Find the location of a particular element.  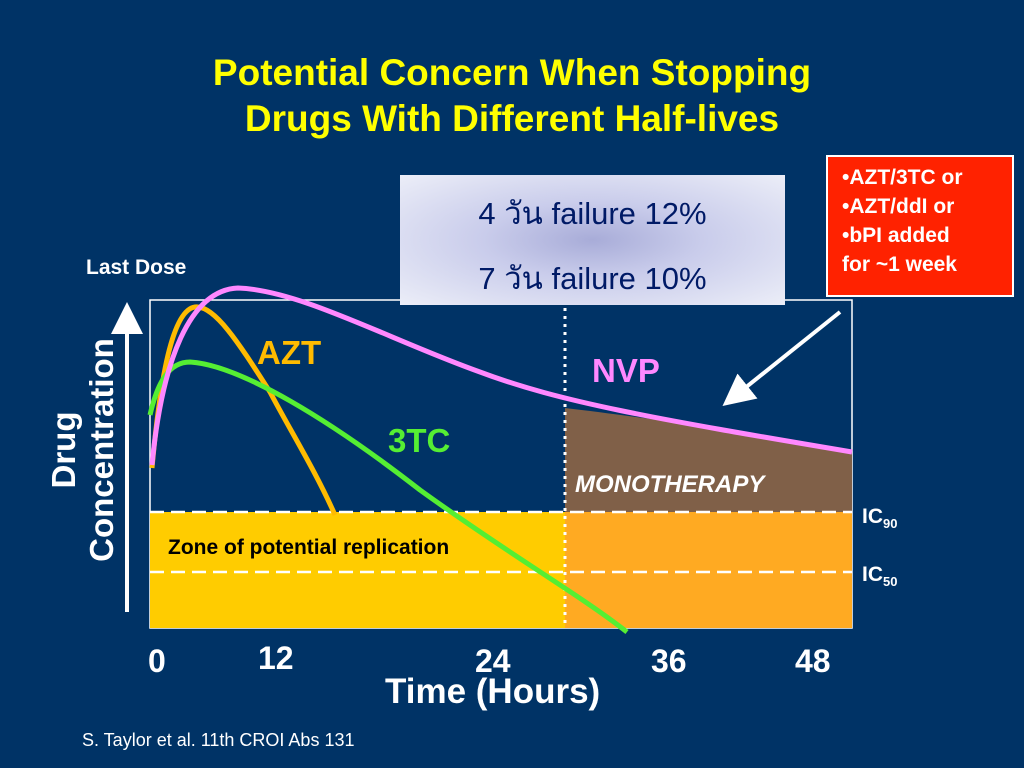

regimen-item-1: •AZT/3TC or is located at coordinates (902, 177).